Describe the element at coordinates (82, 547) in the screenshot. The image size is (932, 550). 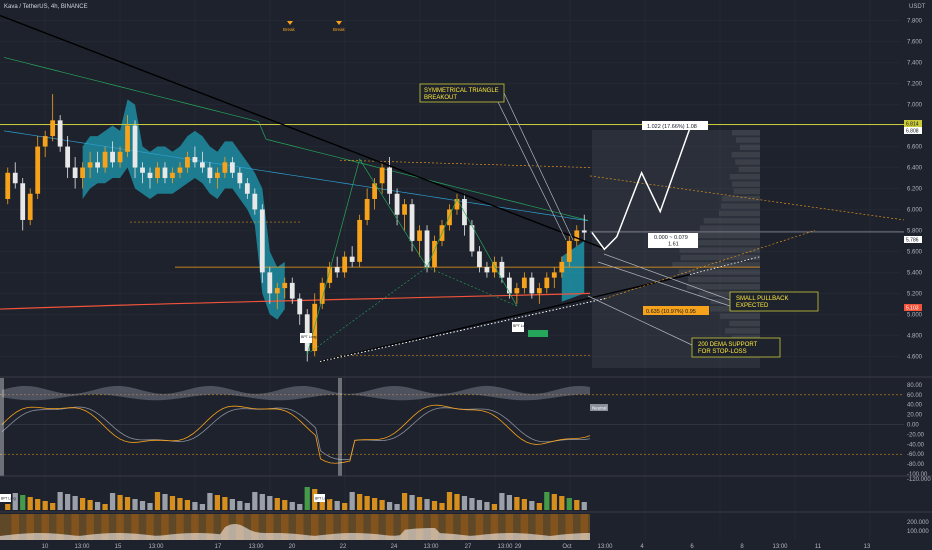
I see `time-tick-1: 13:00` at that location.